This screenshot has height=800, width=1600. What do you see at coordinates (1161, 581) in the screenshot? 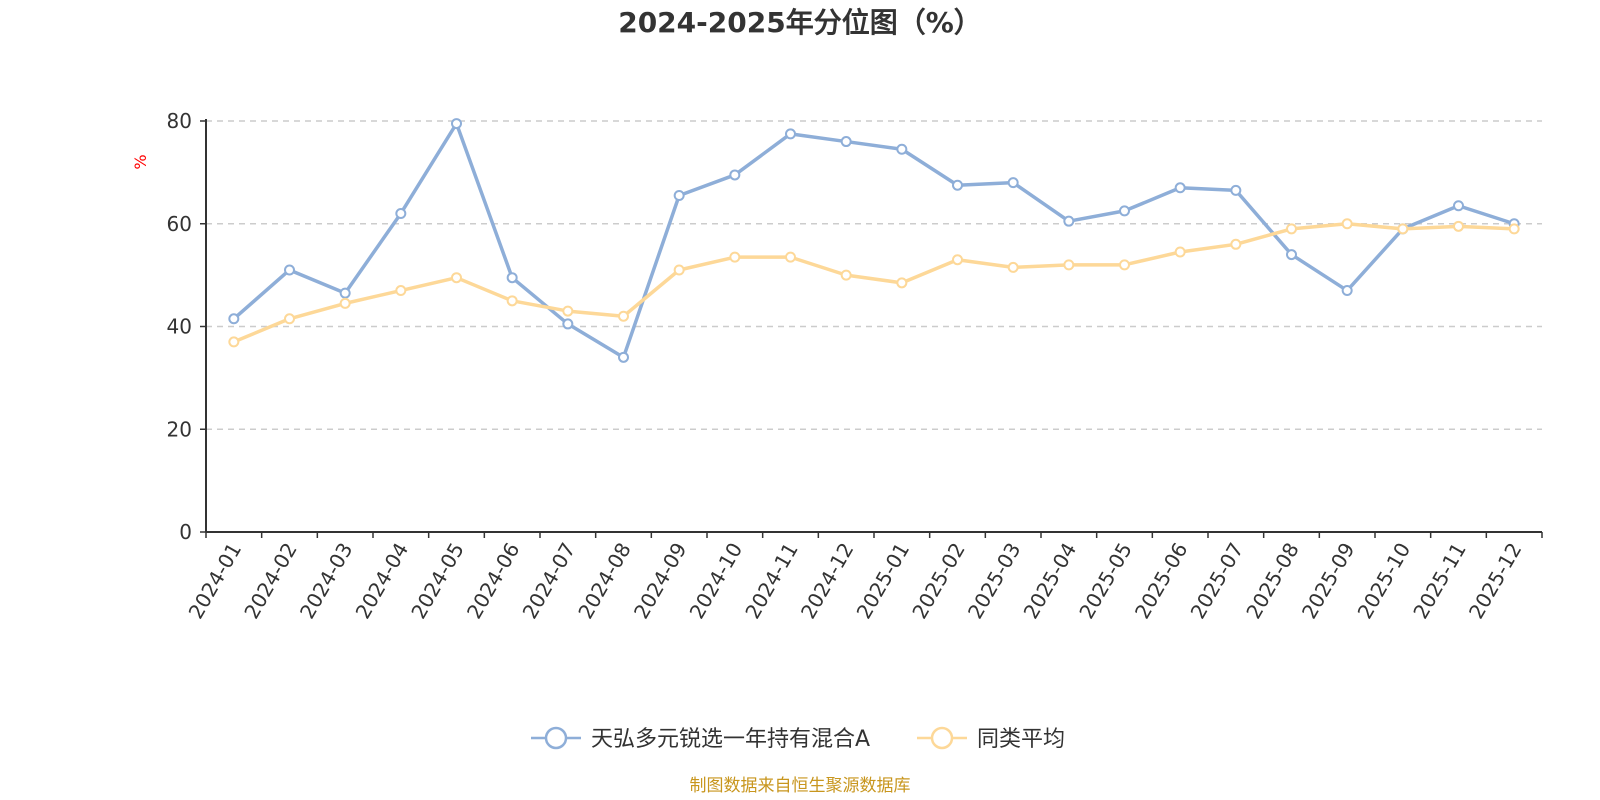
I see `x-tick-label: 2025-06` at bounding box center [1161, 581].